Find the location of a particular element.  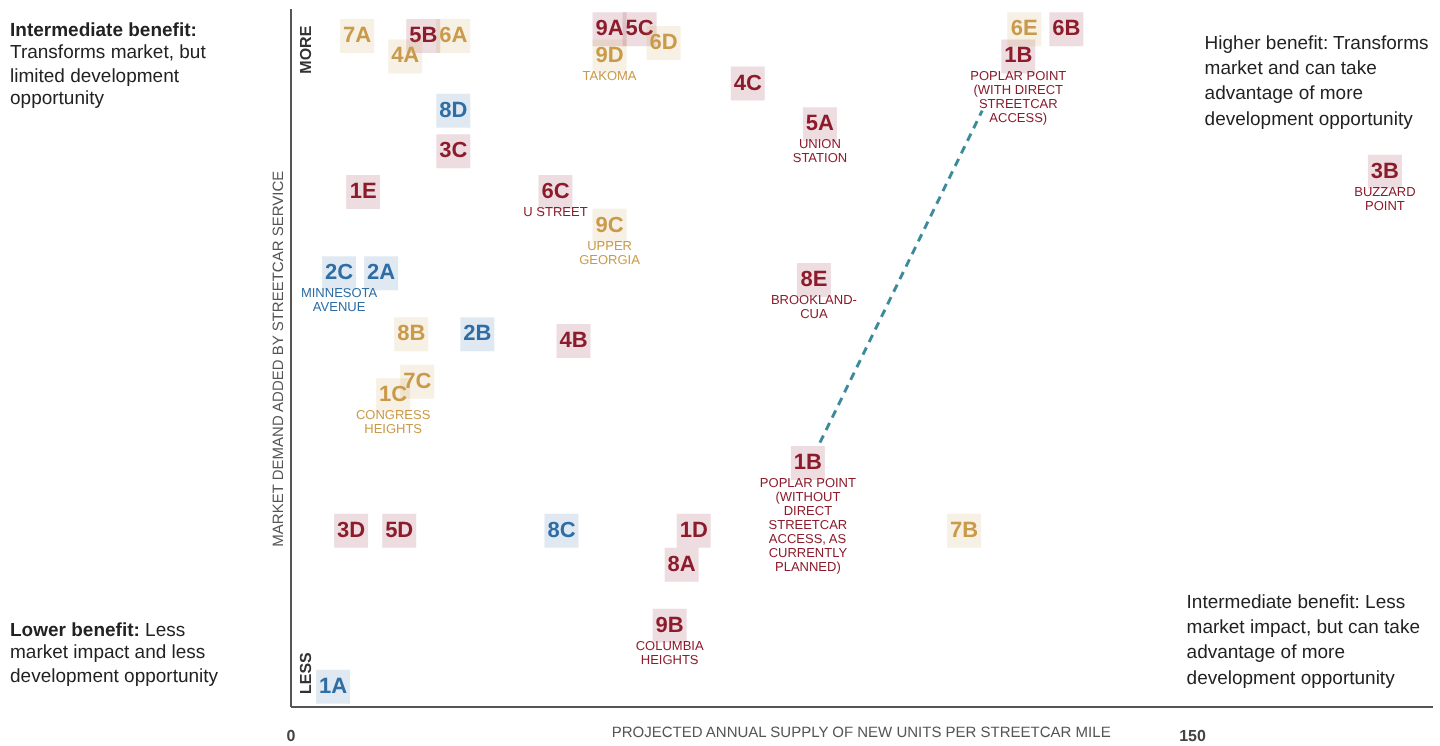

series-label: 4A is located at coordinates (405, 56).